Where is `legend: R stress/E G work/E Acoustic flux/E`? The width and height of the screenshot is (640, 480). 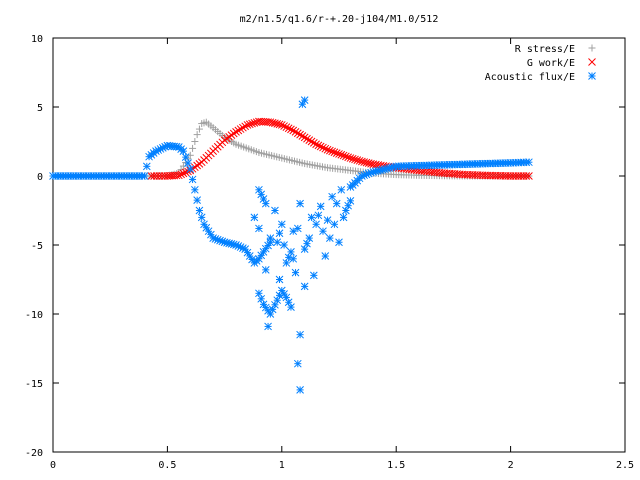
legend: R stress/E G work/E Acoustic flux/E is located at coordinates (540, 63).